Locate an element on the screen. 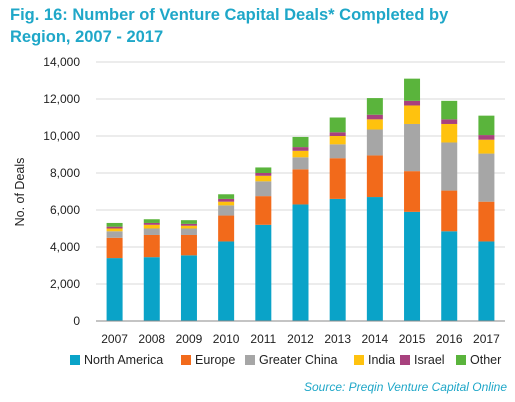 This screenshot has width=515, height=402. x-tick-label: 2008 is located at coordinates (151, 339).